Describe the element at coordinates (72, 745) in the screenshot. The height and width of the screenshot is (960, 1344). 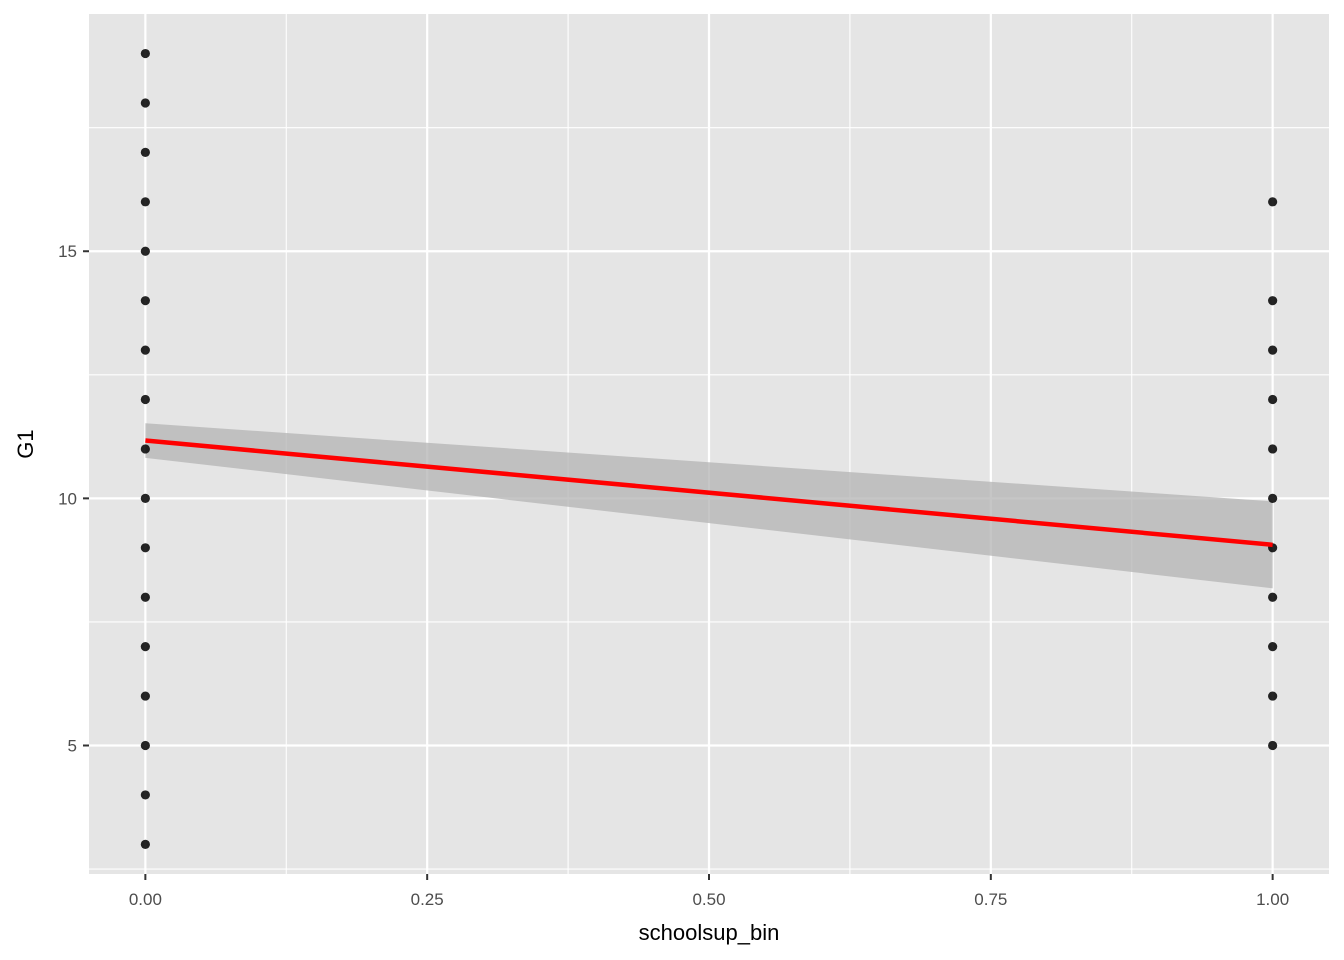
I see `y-tick-label: 5` at that location.